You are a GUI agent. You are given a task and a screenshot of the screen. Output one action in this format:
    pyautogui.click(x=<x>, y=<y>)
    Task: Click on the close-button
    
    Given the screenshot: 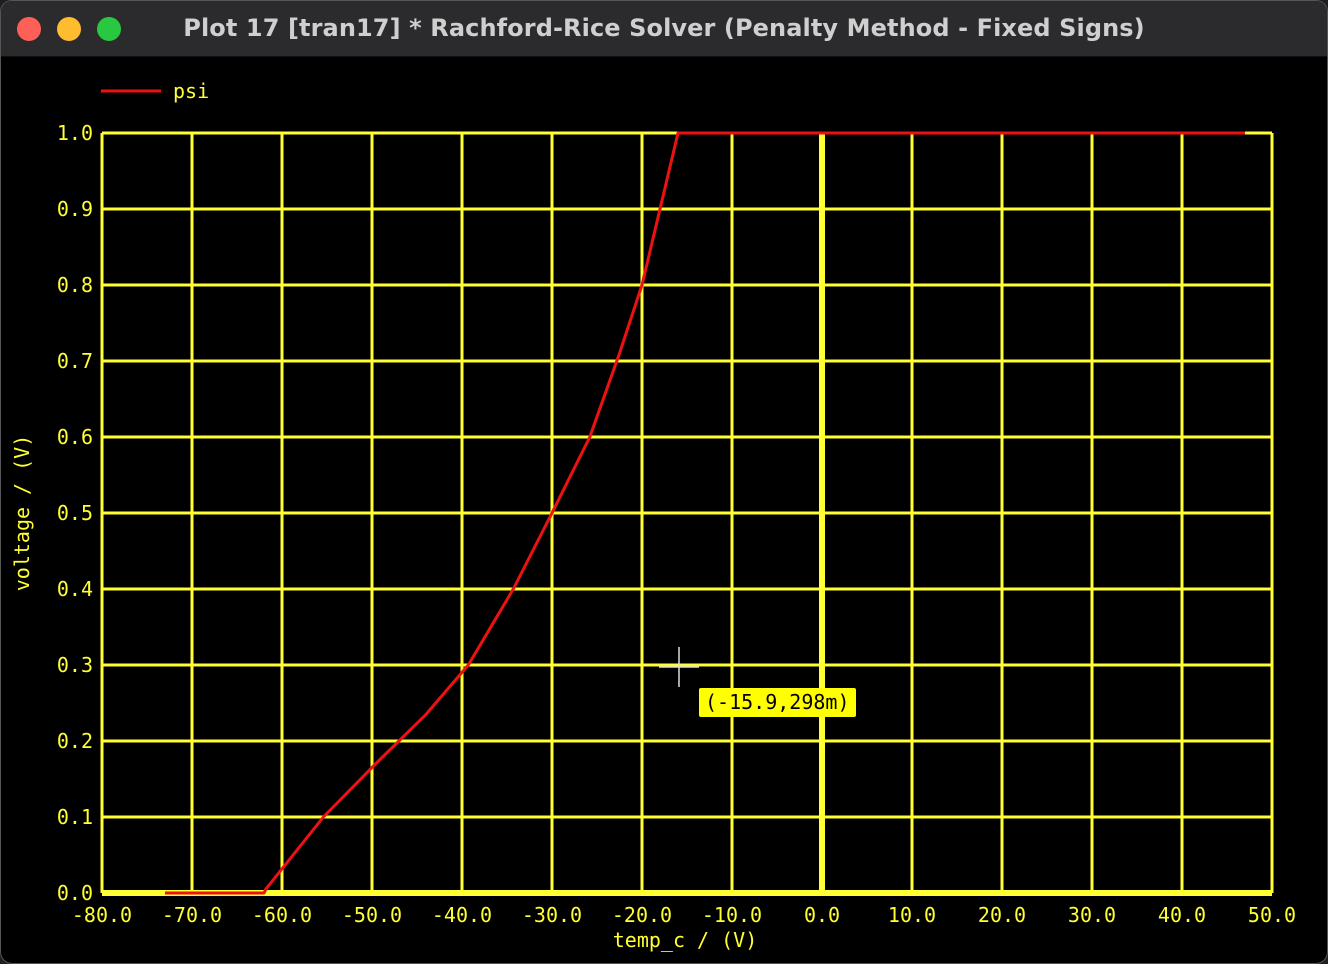 What is the action you would take?
    pyautogui.click(x=29, y=29)
    